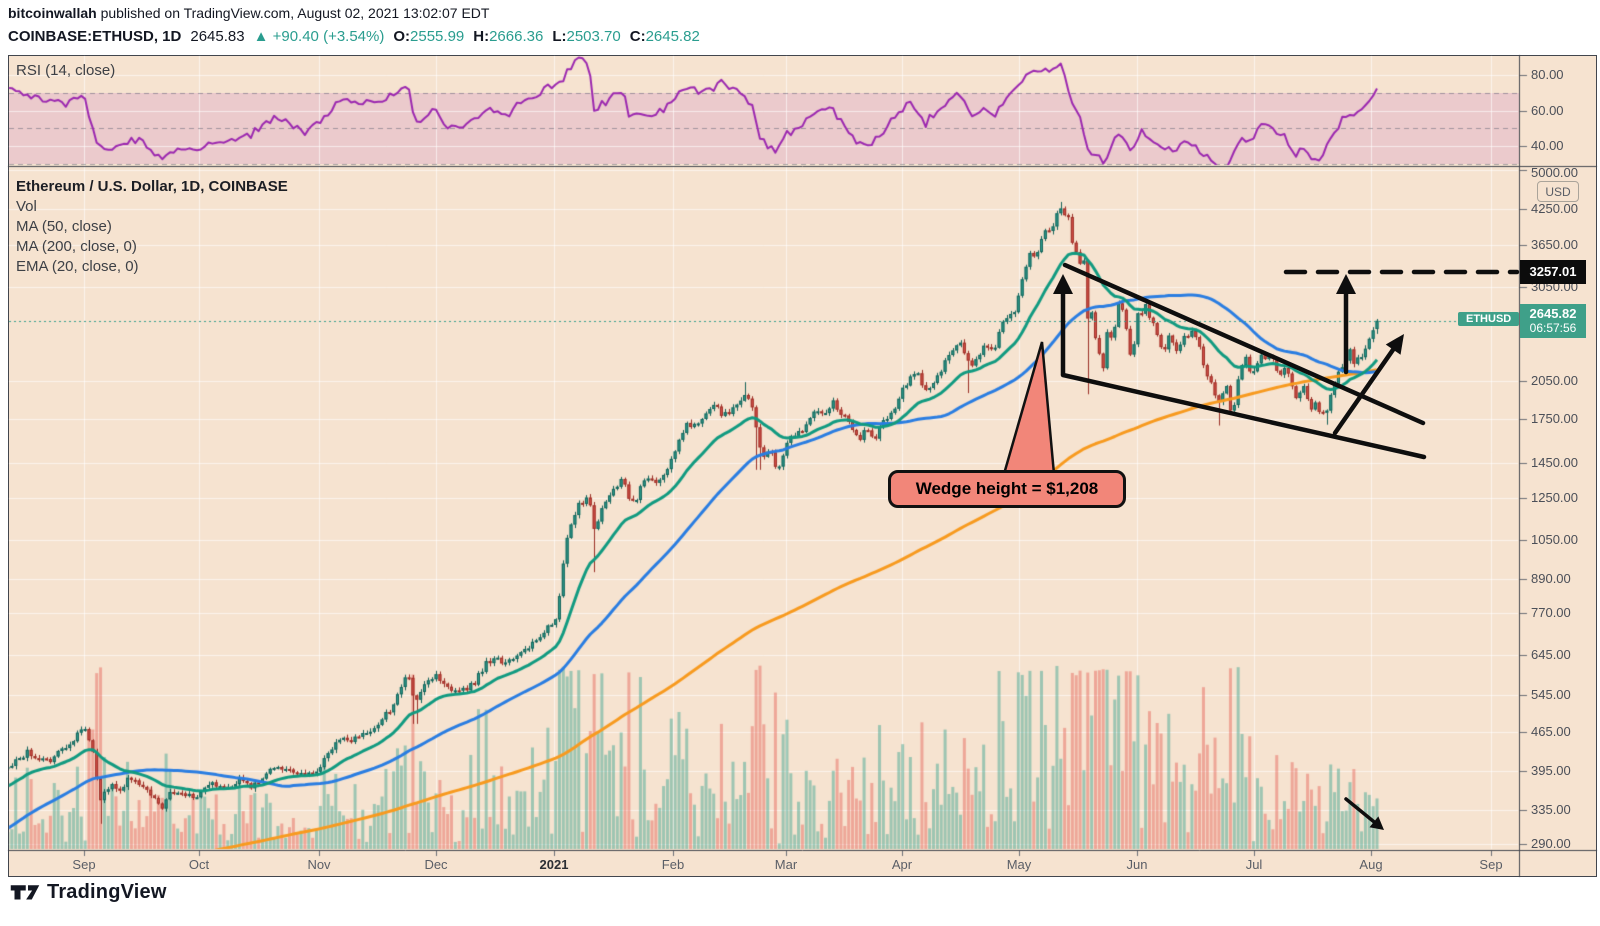  What do you see at coordinates (66, 70) in the screenshot?
I see `rsi-legend: RSI (14, close)` at bounding box center [66, 70].